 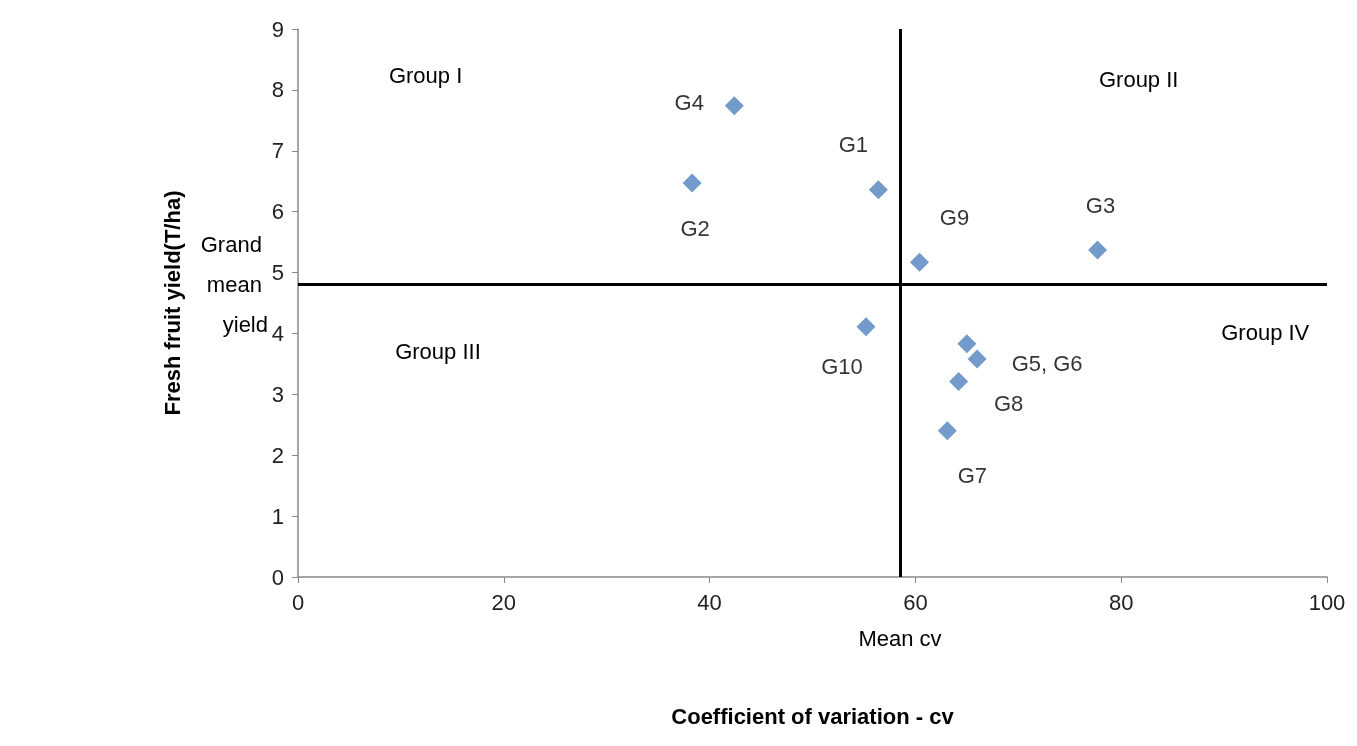 What do you see at coordinates (277, 212) in the screenshot?
I see `y-tick-label: 6` at bounding box center [277, 212].